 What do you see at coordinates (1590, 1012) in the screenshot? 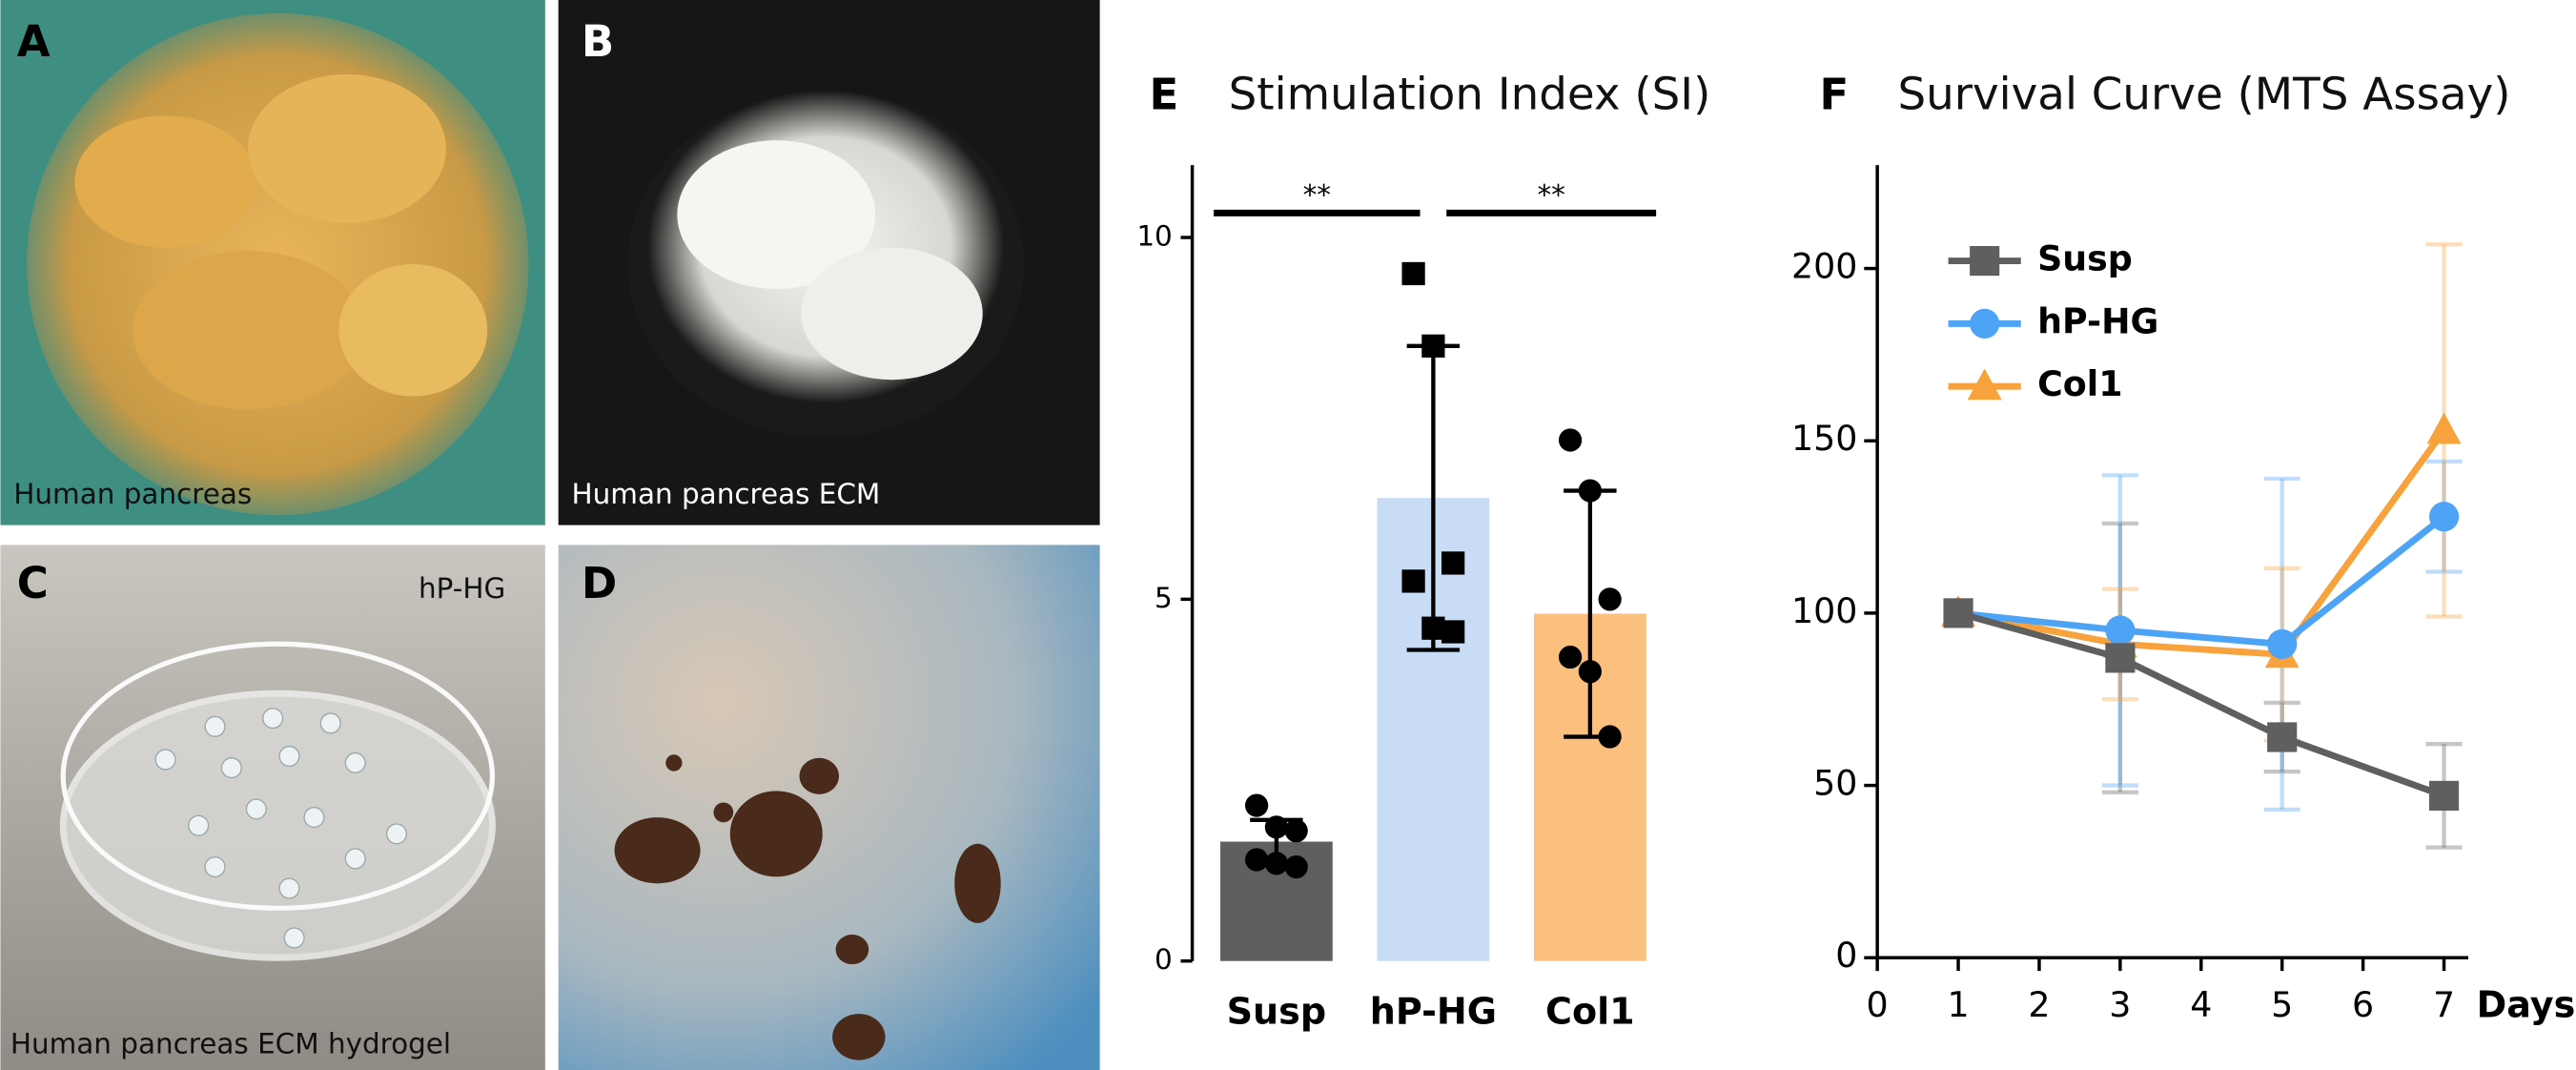
I see `x-tick-label: Col1` at bounding box center [1590, 1012].